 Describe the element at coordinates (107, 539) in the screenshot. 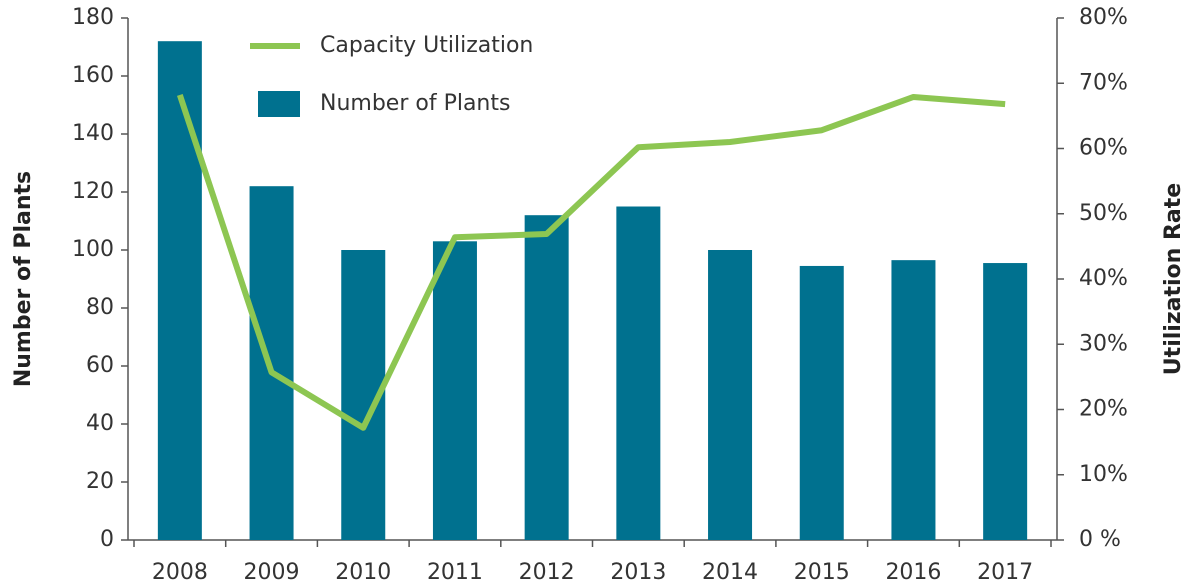

I see `y-tick-label: 0` at that location.